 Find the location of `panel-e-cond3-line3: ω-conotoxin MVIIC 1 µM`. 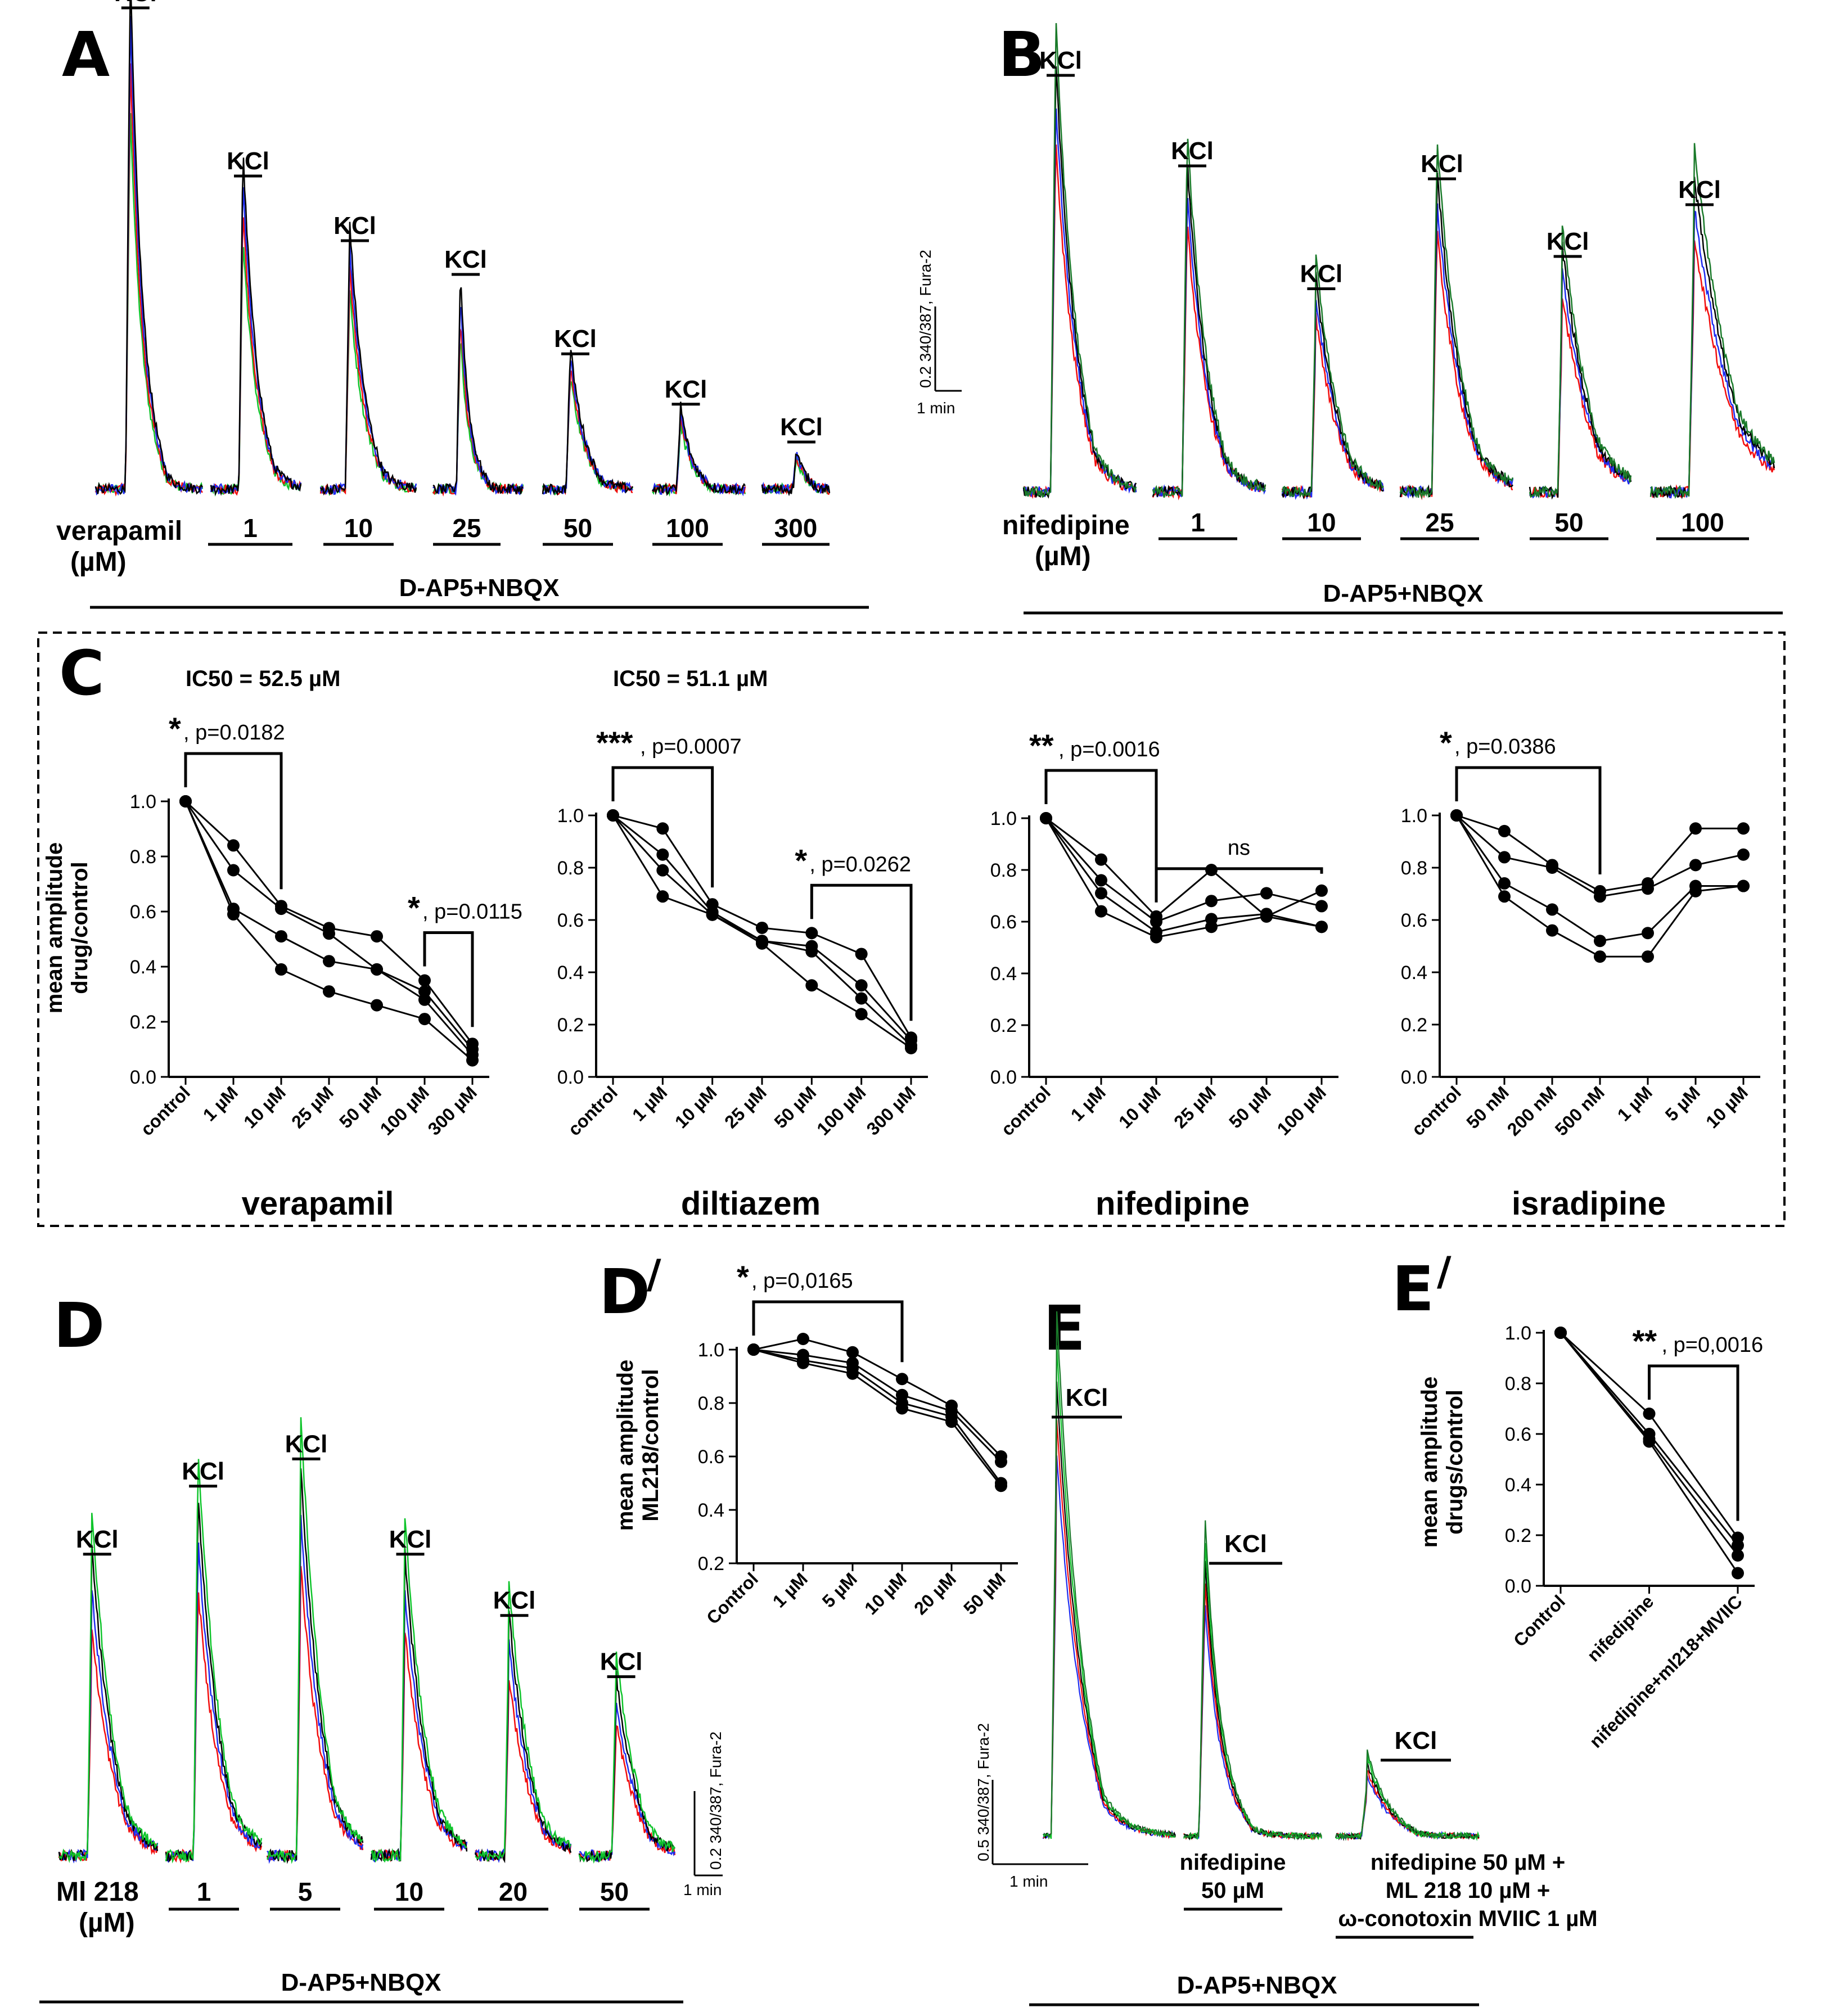

panel-e-cond3-line3: ω-conotoxin MVIIC 1 µM is located at coordinates (1468, 1918).